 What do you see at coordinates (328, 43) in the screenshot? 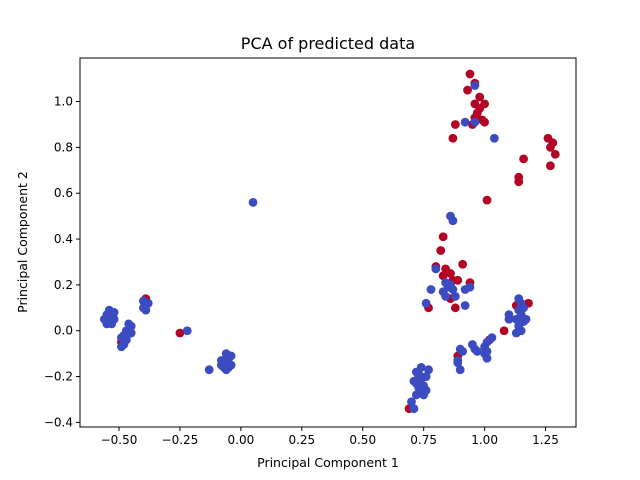
I see `chart-title: PCA of predicted data` at bounding box center [328, 43].